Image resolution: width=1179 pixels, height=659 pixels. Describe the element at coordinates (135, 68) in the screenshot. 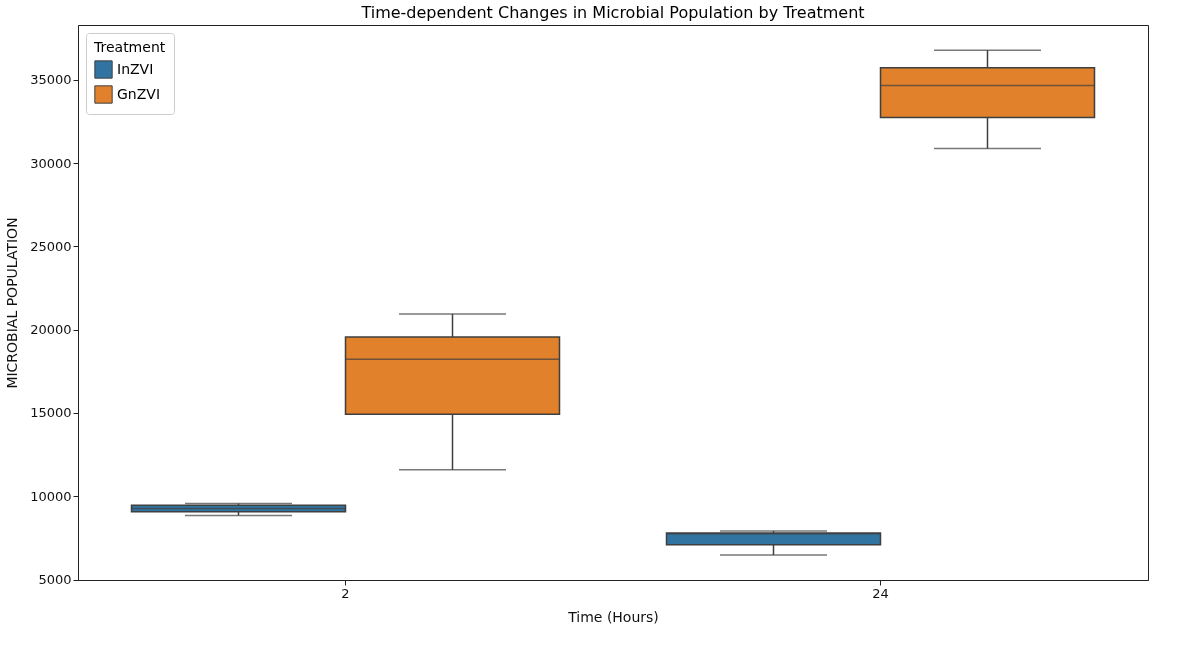

I see `legend-label: InZVI` at that location.